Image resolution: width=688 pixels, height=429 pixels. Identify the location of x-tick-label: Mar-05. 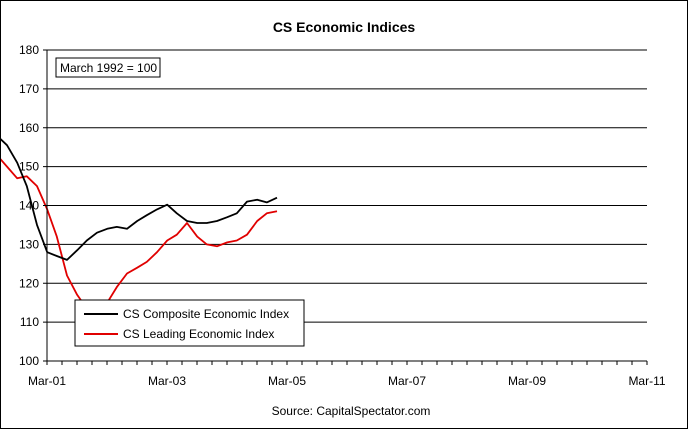
(287, 381).